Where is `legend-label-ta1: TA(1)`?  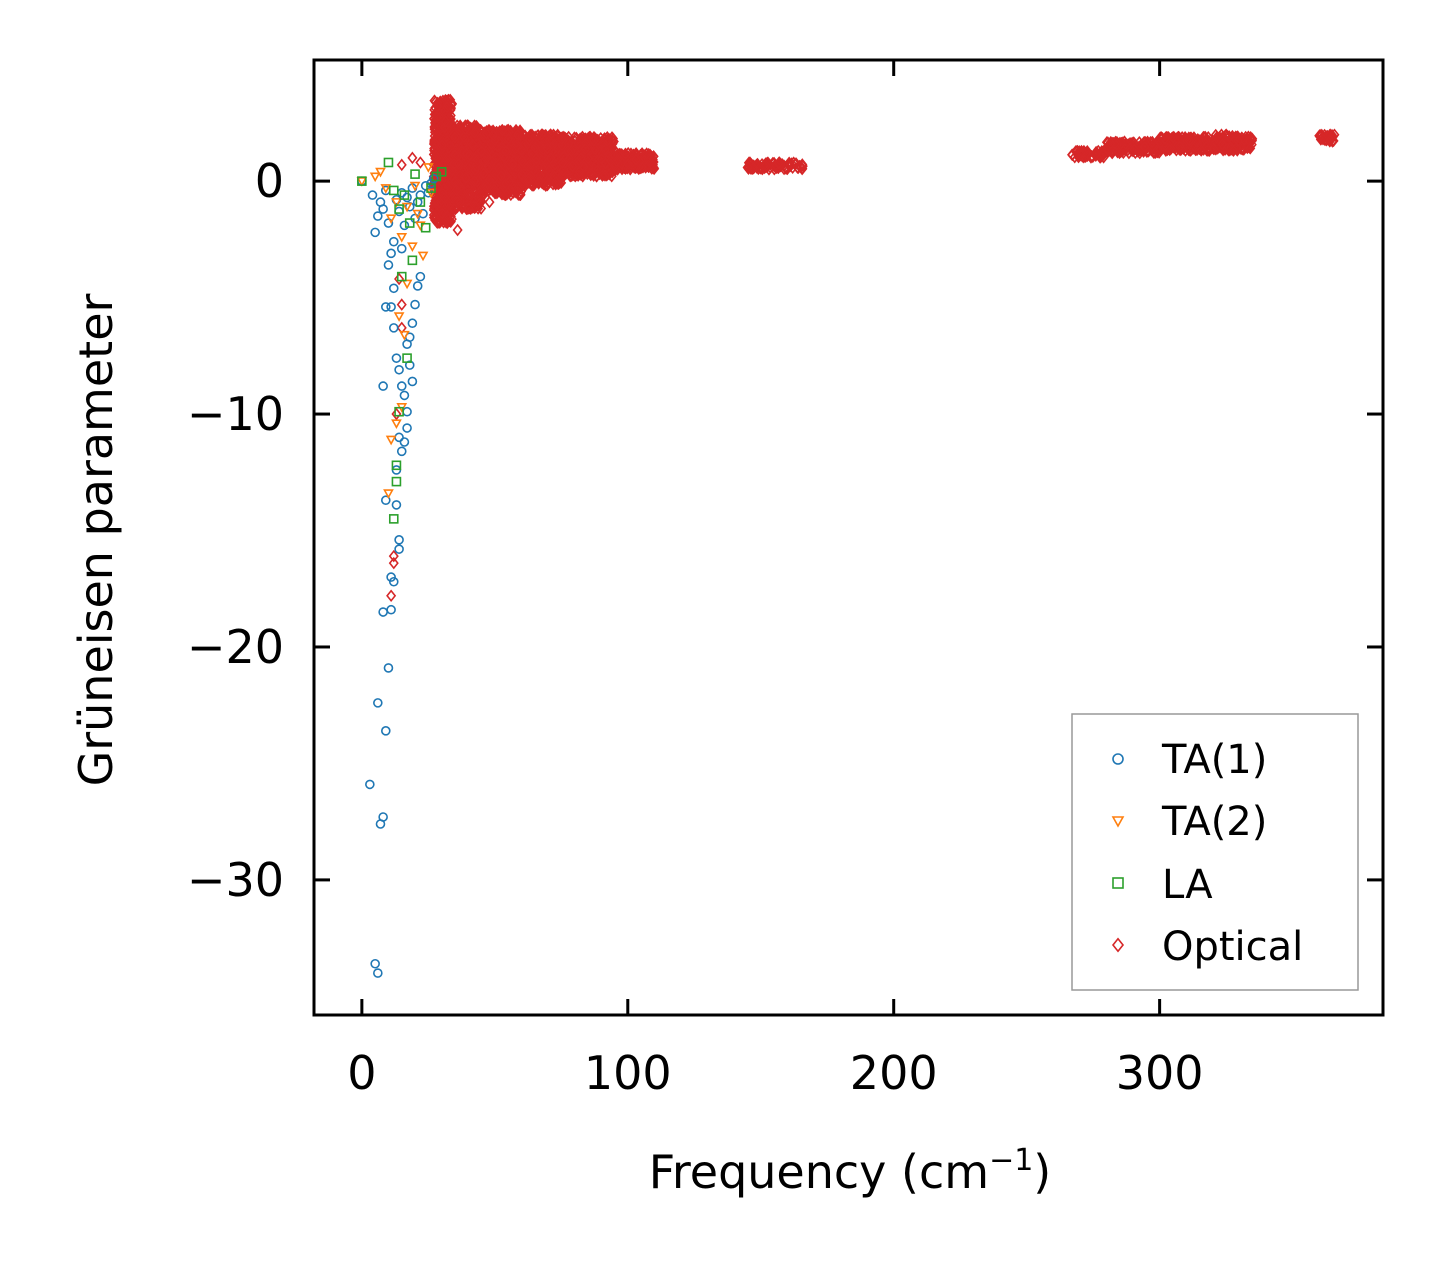 legend-label-ta1: TA(1) is located at coordinates (1214, 760).